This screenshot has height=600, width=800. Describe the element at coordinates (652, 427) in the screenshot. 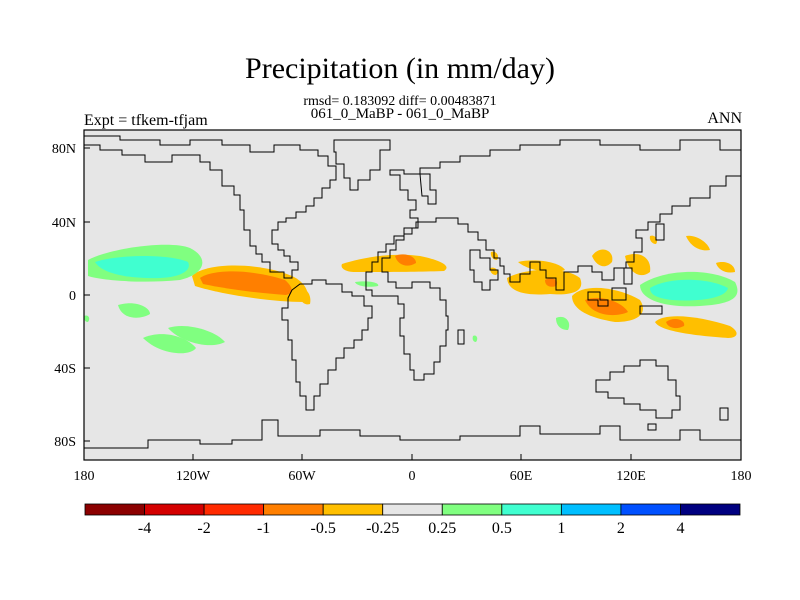

I see `coast-tasmania` at that location.